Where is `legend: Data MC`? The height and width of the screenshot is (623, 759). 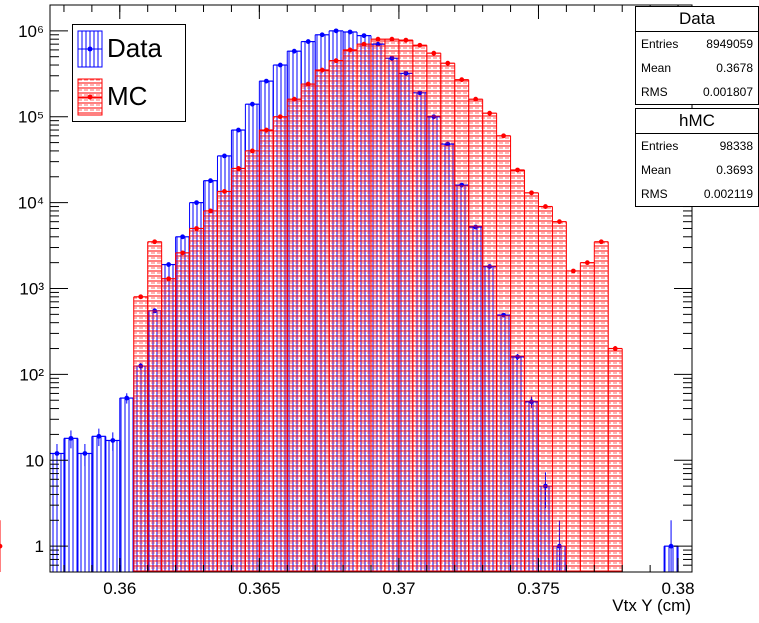 legend: Data MC is located at coordinates (129, 73).